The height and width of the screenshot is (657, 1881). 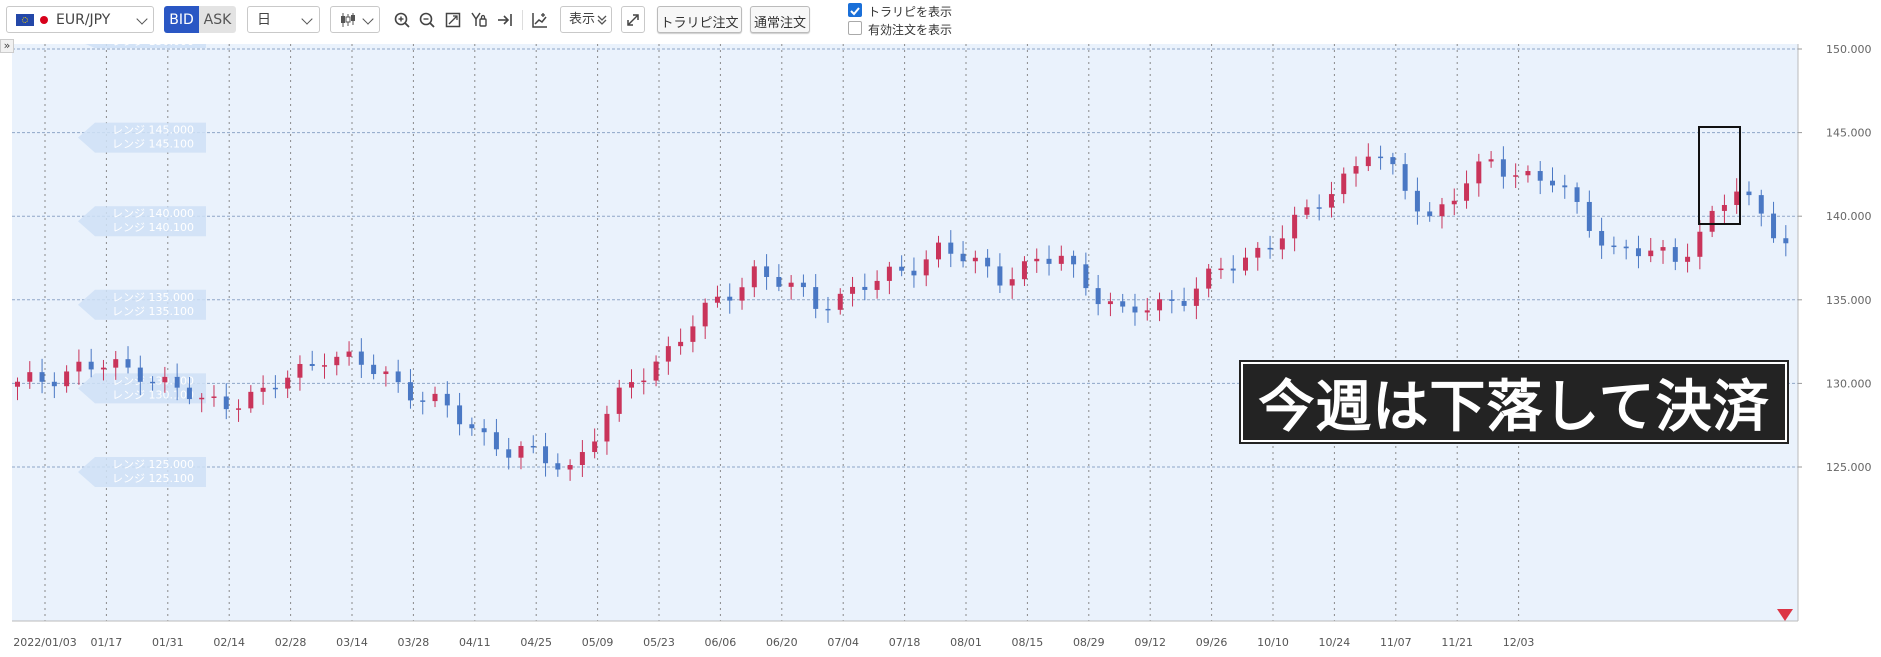 I want to click on fit-button, so click(x=453, y=20).